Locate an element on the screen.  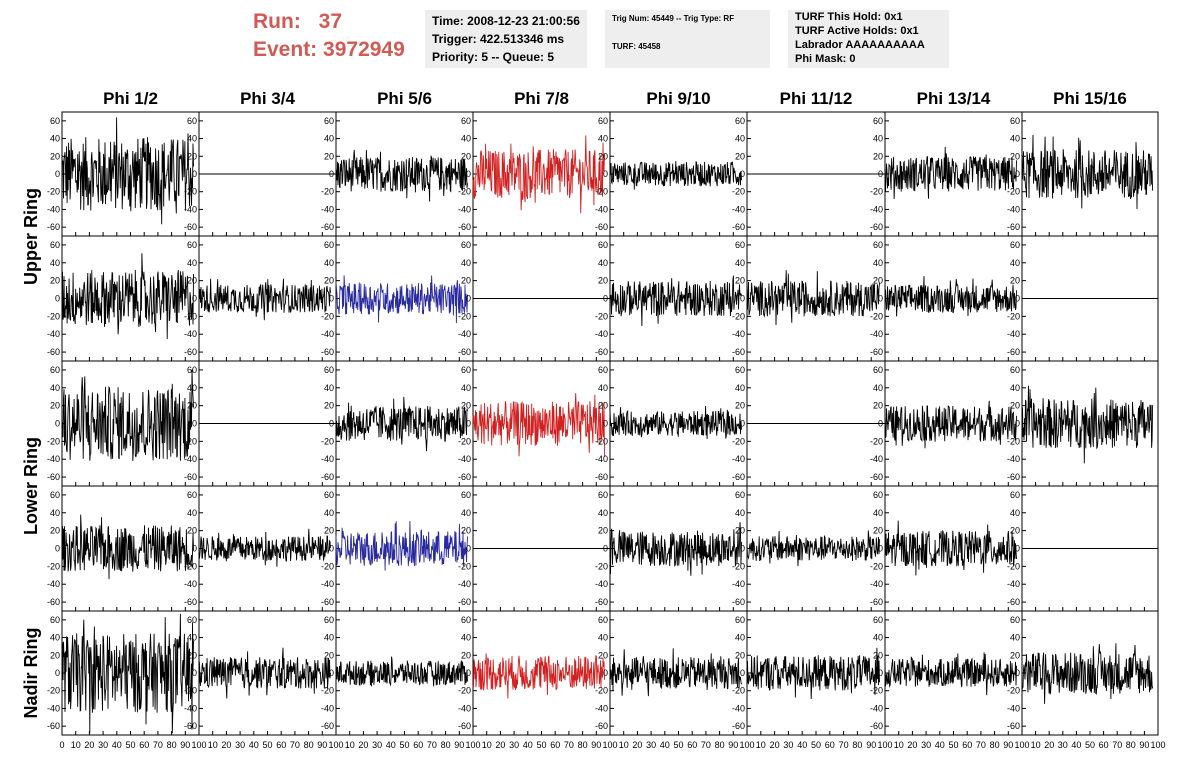
column-header: Phi 9/10 is located at coordinates (678, 98).